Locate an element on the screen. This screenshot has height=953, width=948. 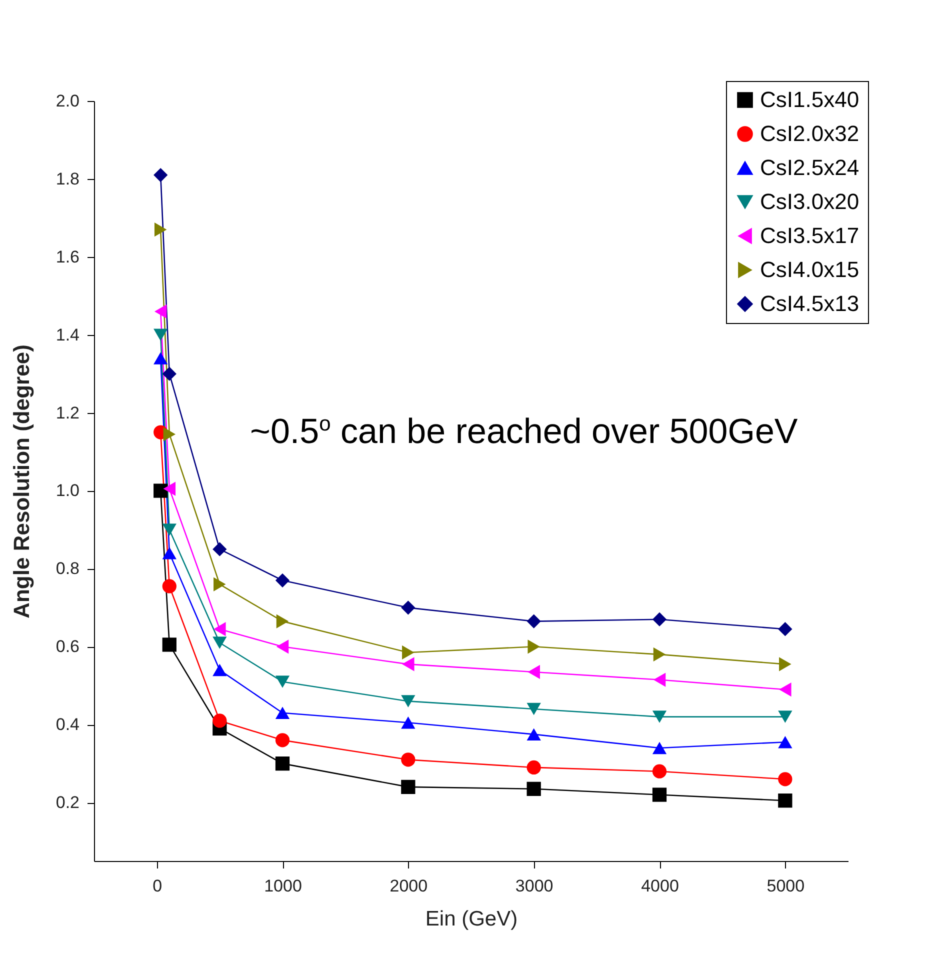
legend-label: CsI2.5x24 is located at coordinates (810, 167).